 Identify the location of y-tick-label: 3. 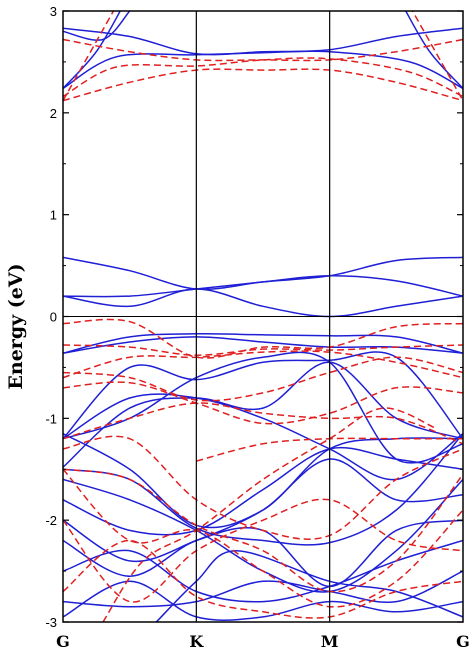
(53, 11).